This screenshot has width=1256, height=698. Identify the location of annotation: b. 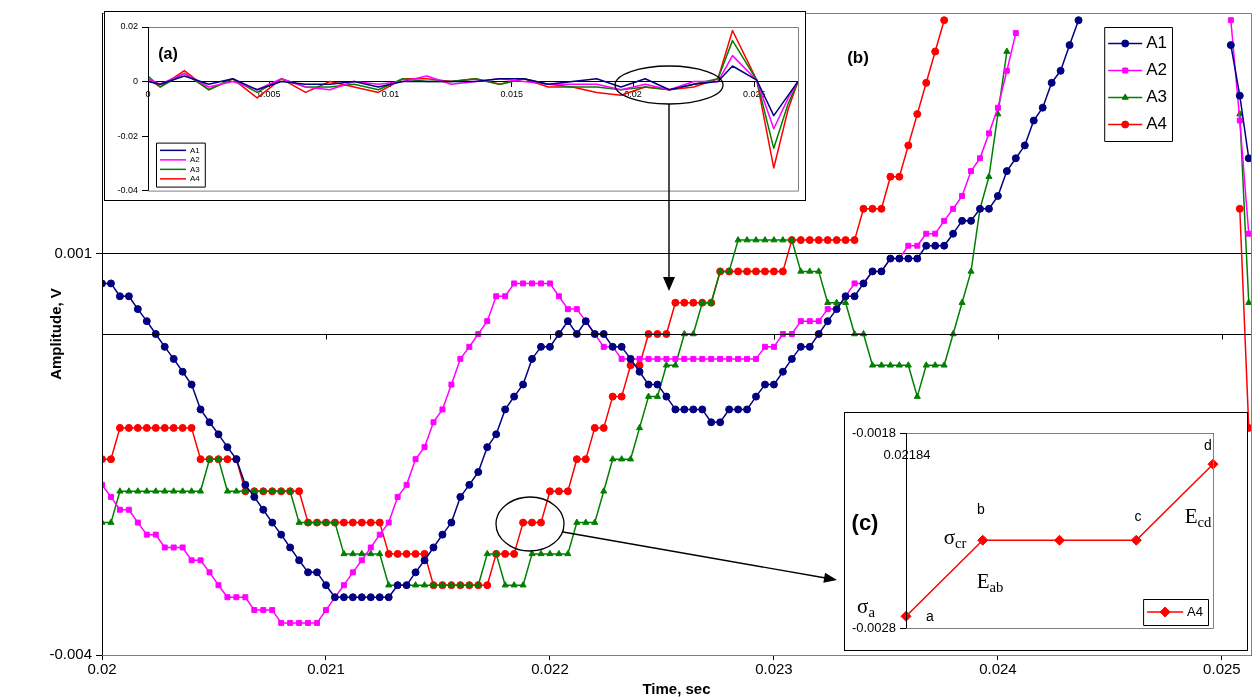
(981, 508).